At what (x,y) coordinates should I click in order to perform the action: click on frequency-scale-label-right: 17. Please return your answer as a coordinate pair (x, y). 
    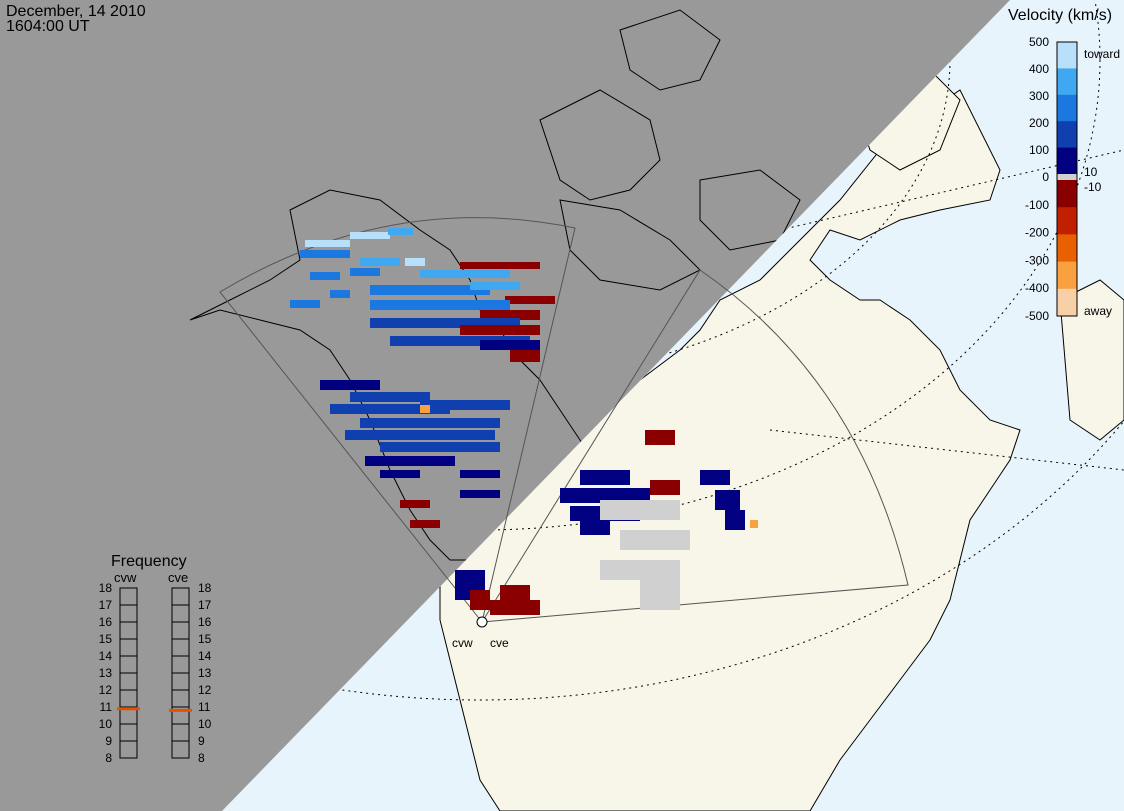
    Looking at the image, I should click on (205, 605).